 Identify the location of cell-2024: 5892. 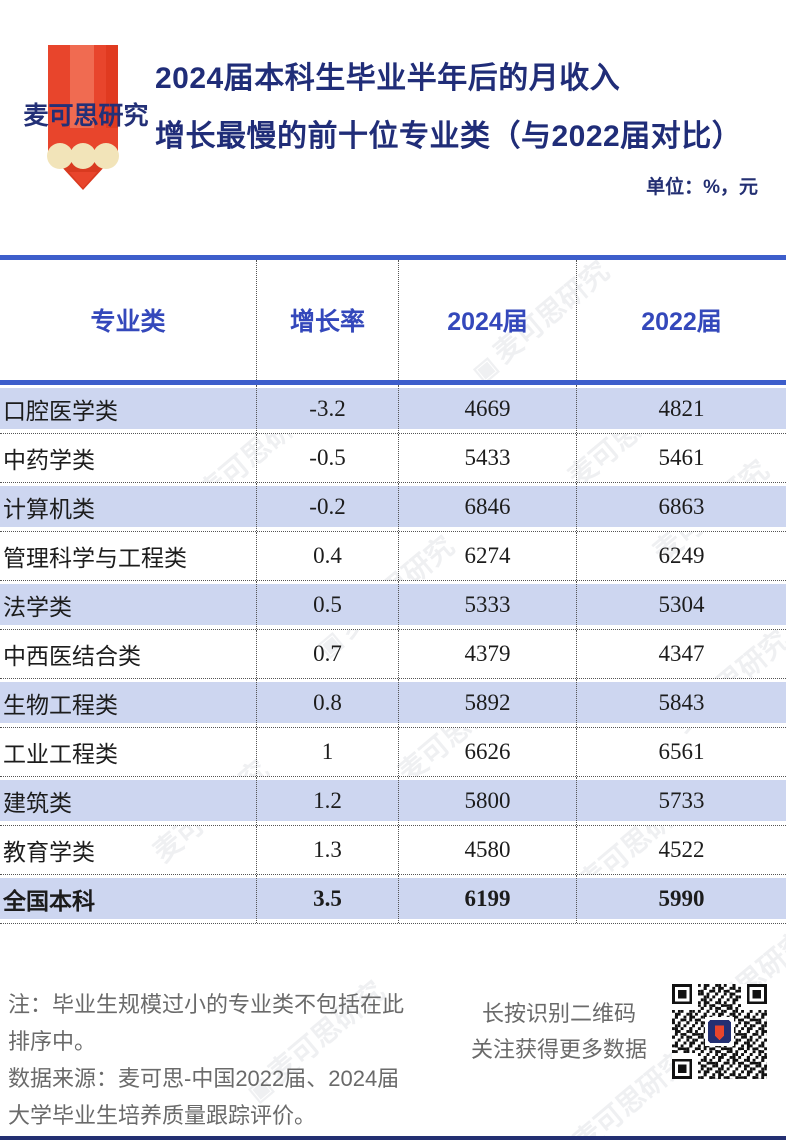
(488, 703).